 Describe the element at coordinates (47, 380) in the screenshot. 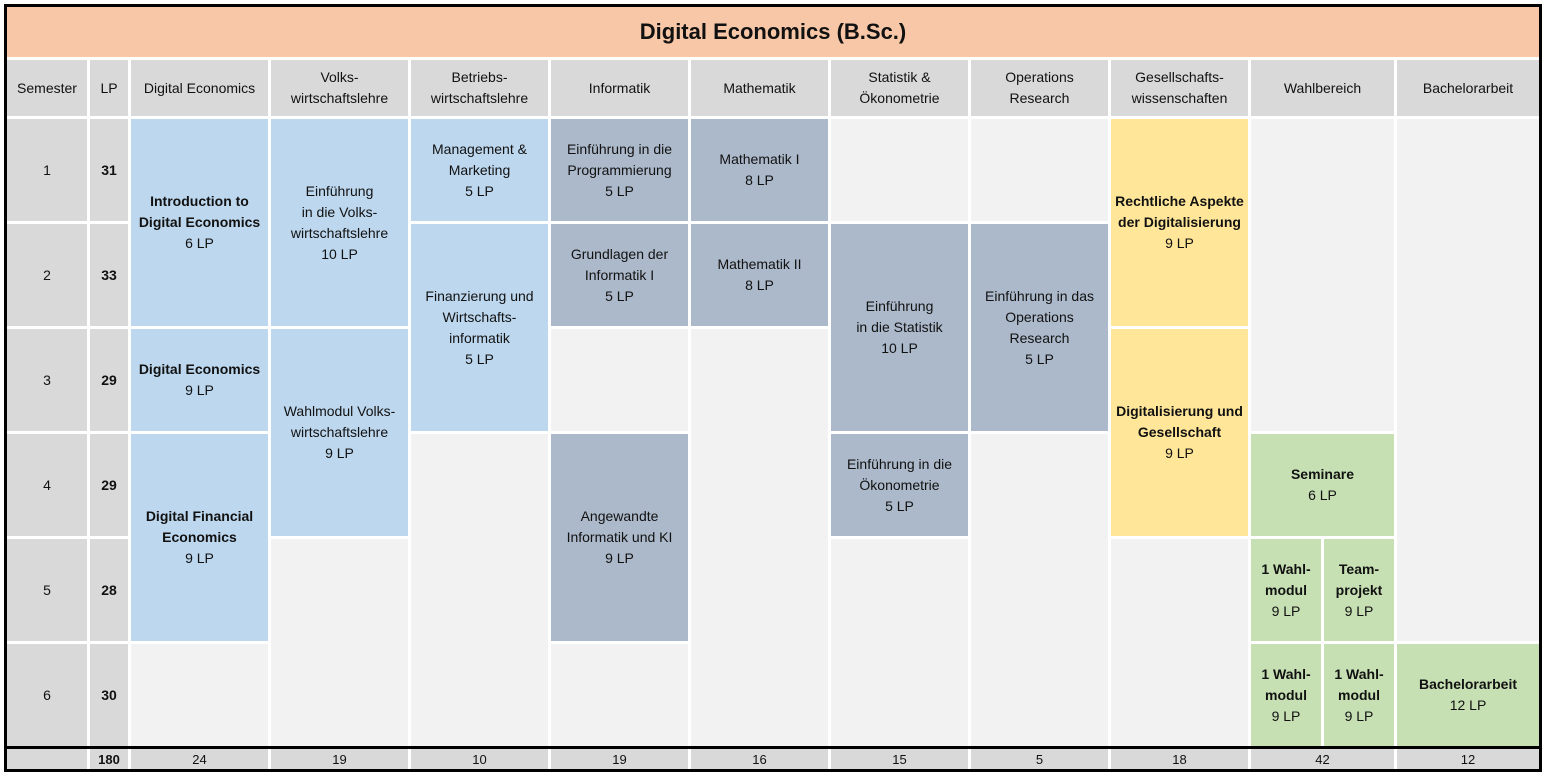

I see `semester-cell: 3` at that location.